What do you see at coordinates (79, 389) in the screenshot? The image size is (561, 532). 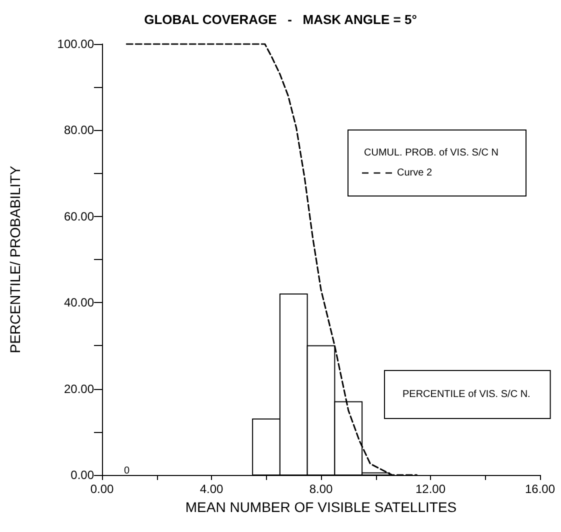 I see `y-tick-label: 20.00` at bounding box center [79, 389].